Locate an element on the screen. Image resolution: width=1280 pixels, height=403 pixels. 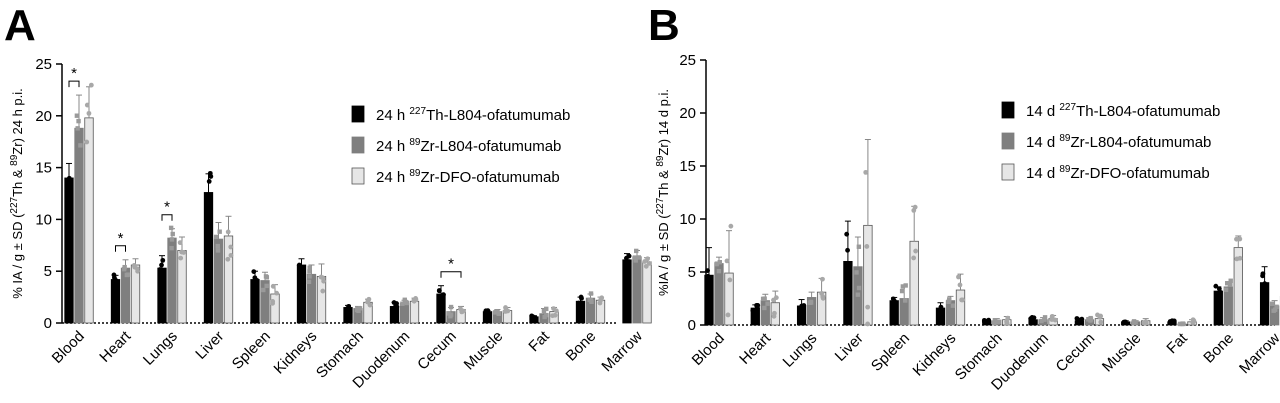
x-tick-label: Blood is located at coordinates (708, 349).